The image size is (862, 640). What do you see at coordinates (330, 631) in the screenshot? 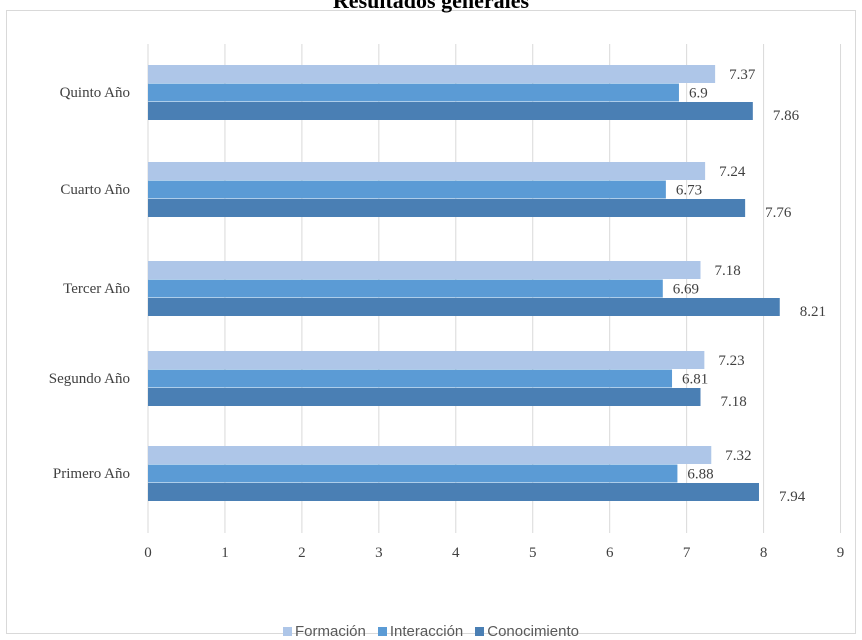
I see `legend-label: Formación` at bounding box center [330, 631].